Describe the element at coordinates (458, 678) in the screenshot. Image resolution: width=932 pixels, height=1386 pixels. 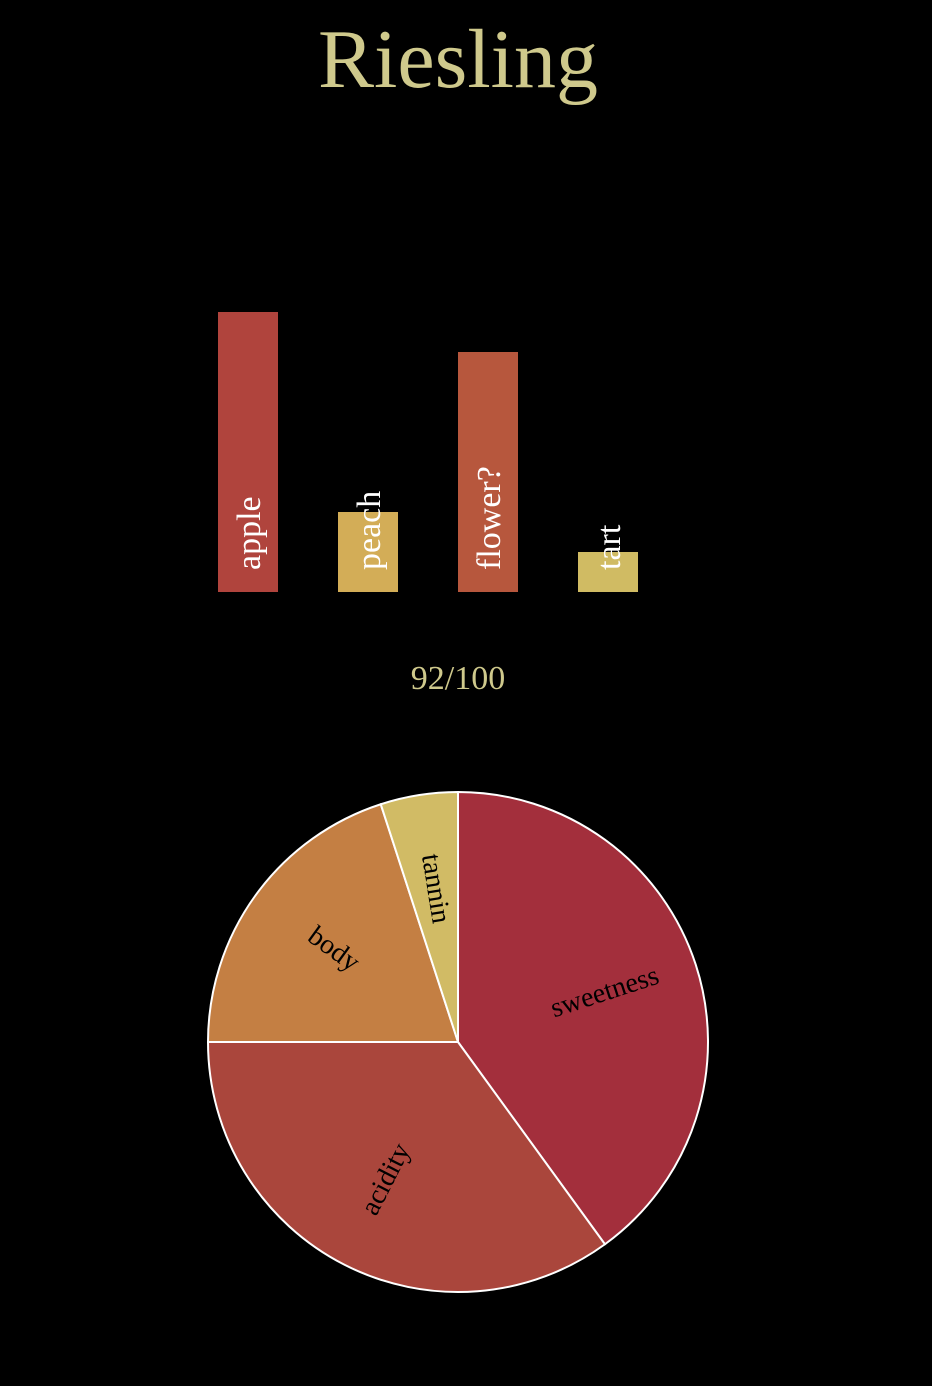
I see `score-label: 92/100` at that location.